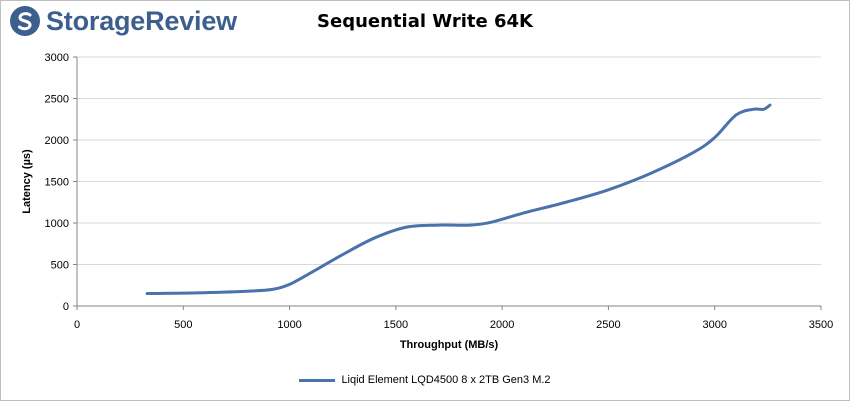  I want to click on x-tick-label: 2500, so click(608, 325).